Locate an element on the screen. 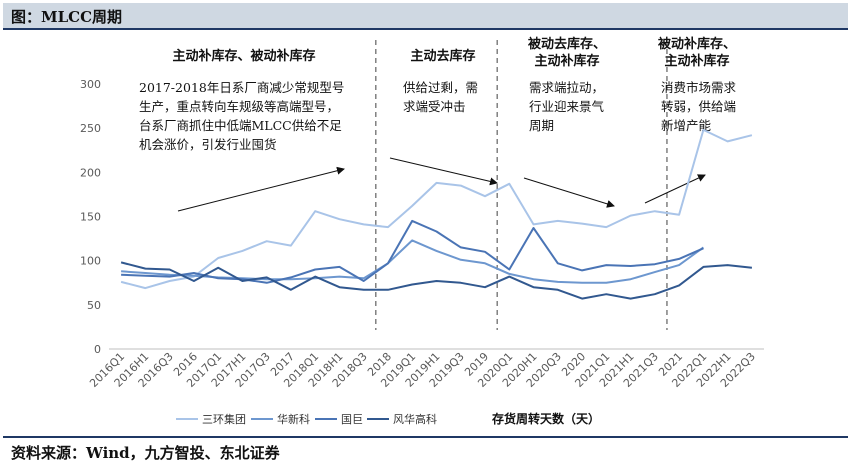  phase-annotation: 求端受冲击 is located at coordinates (434, 106).